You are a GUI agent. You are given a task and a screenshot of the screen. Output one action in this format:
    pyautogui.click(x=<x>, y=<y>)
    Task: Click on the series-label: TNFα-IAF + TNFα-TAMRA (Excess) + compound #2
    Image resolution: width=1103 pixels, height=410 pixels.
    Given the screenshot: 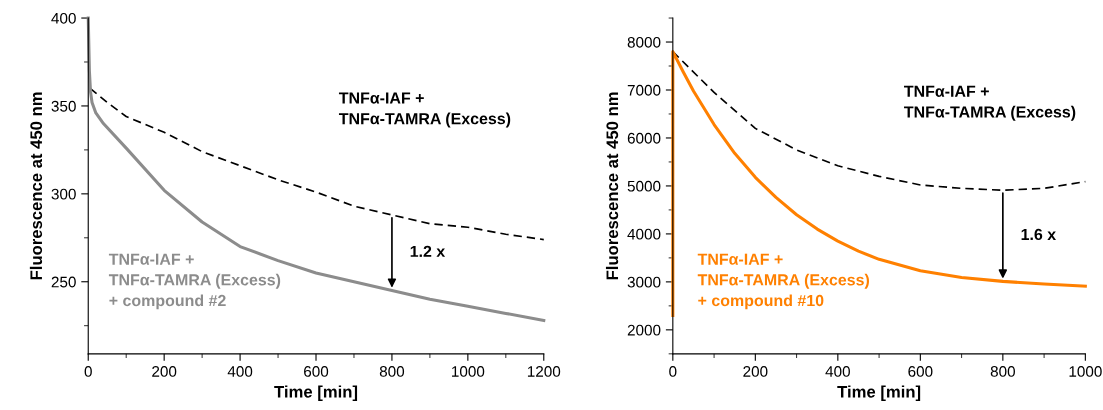 What is the action you would take?
    pyautogui.click(x=194, y=281)
    